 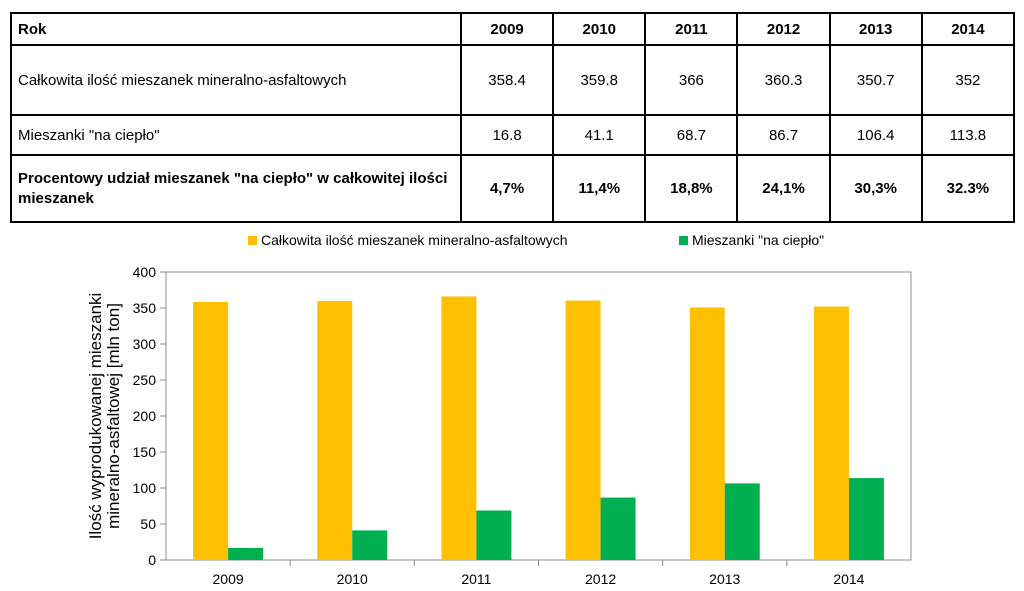 What do you see at coordinates (507, 135) in the screenshot?
I see `table-cell: 16.8` at bounding box center [507, 135].